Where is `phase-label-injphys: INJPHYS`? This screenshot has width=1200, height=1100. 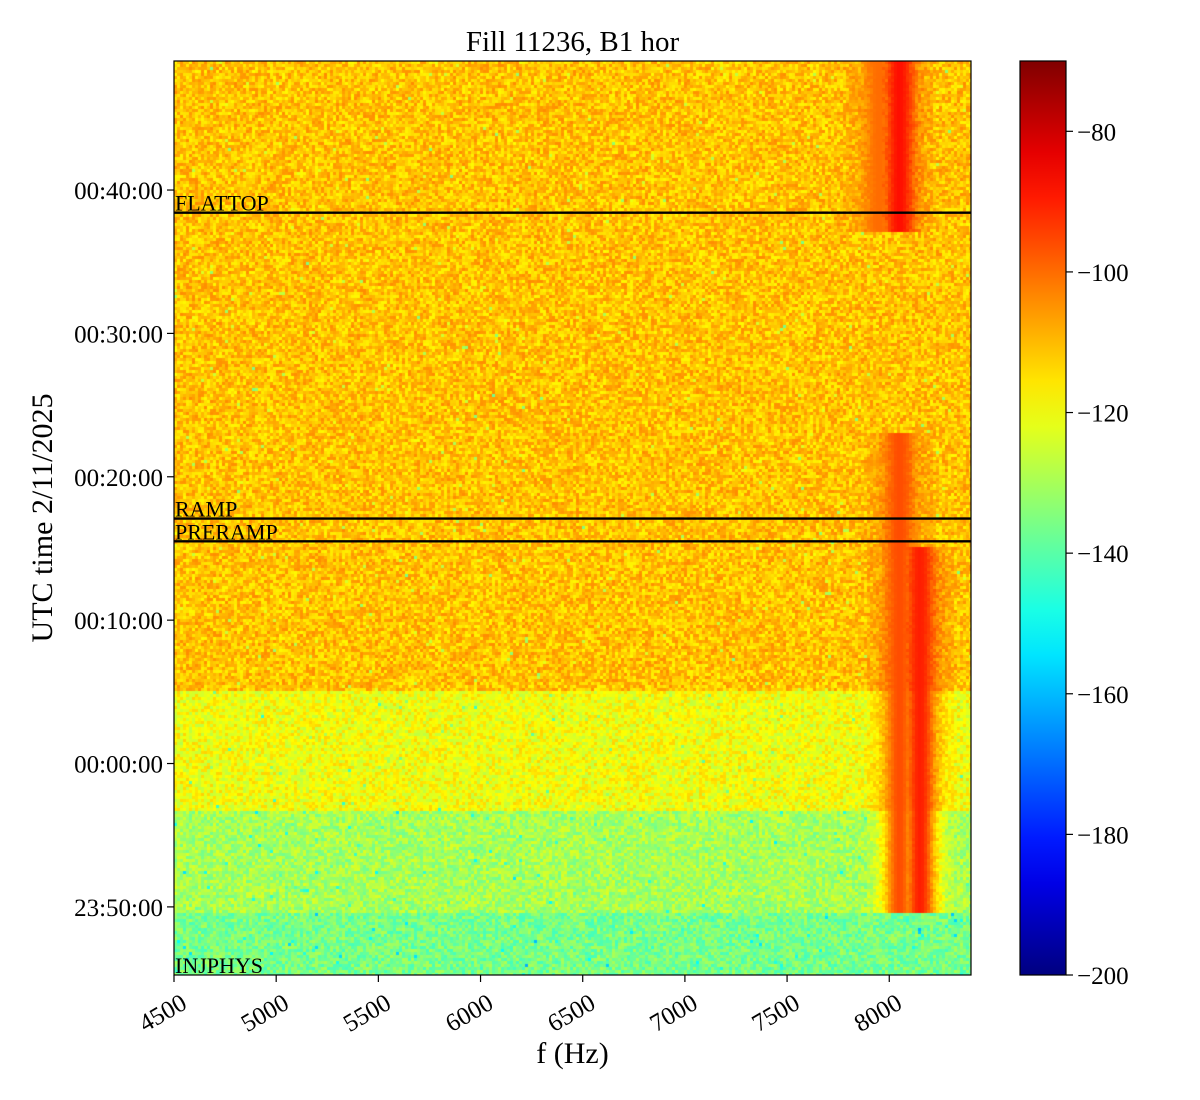 phase-label-injphys: INJPHYS is located at coordinates (219, 965).